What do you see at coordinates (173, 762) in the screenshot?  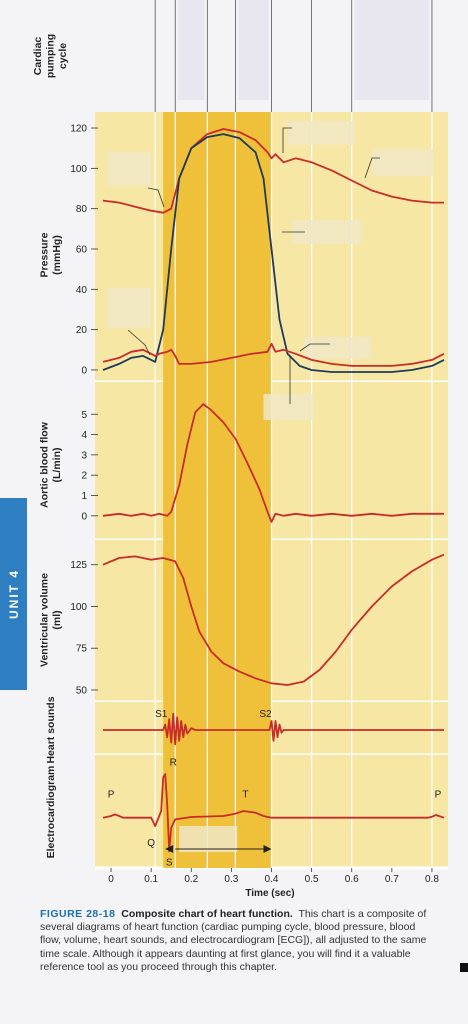 I see `ecg-label-R: R` at bounding box center [173, 762].